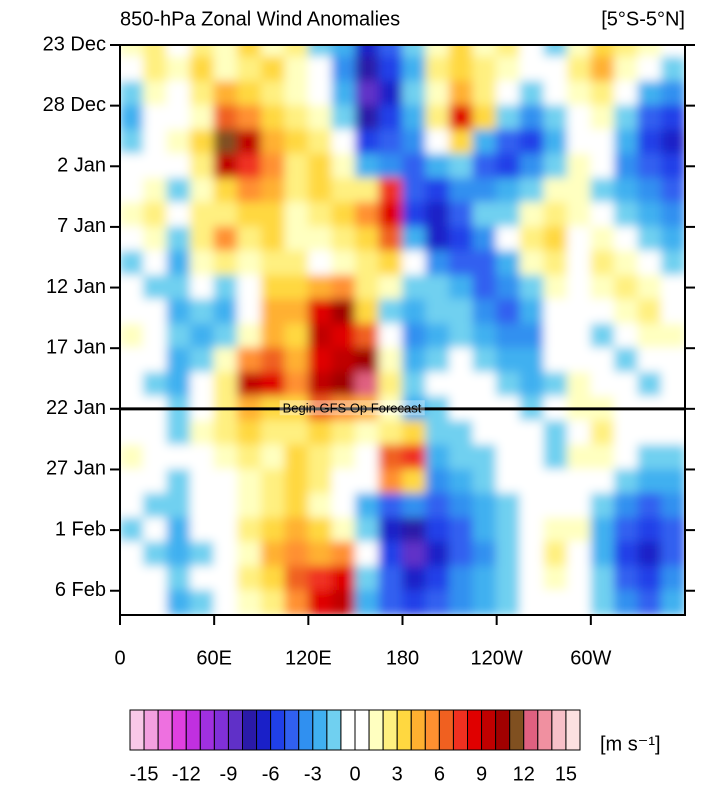  Describe the element at coordinates (119, 658) in the screenshot. I see `x-tick-label: 0` at that location.